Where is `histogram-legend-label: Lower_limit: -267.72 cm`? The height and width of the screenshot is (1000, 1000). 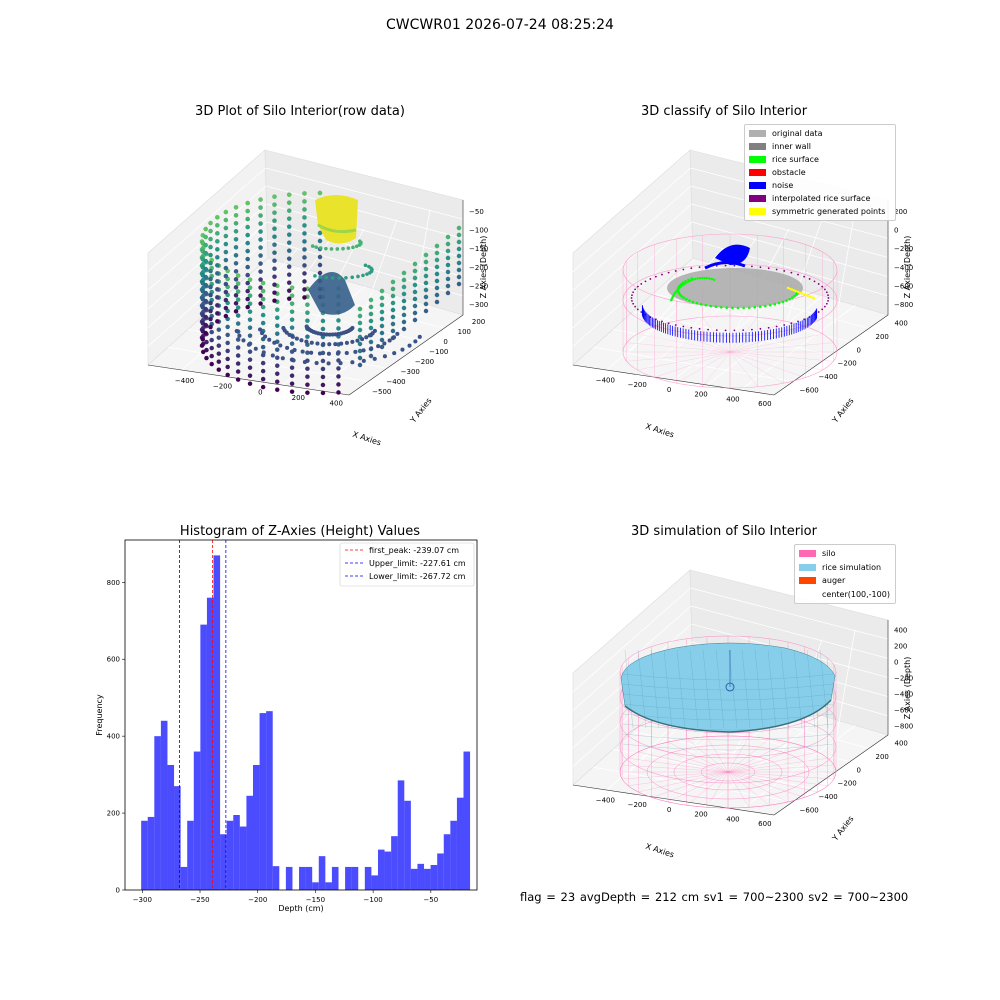
histogram-legend-label: Lower_limit: -267.72 cm is located at coordinates (417, 576).